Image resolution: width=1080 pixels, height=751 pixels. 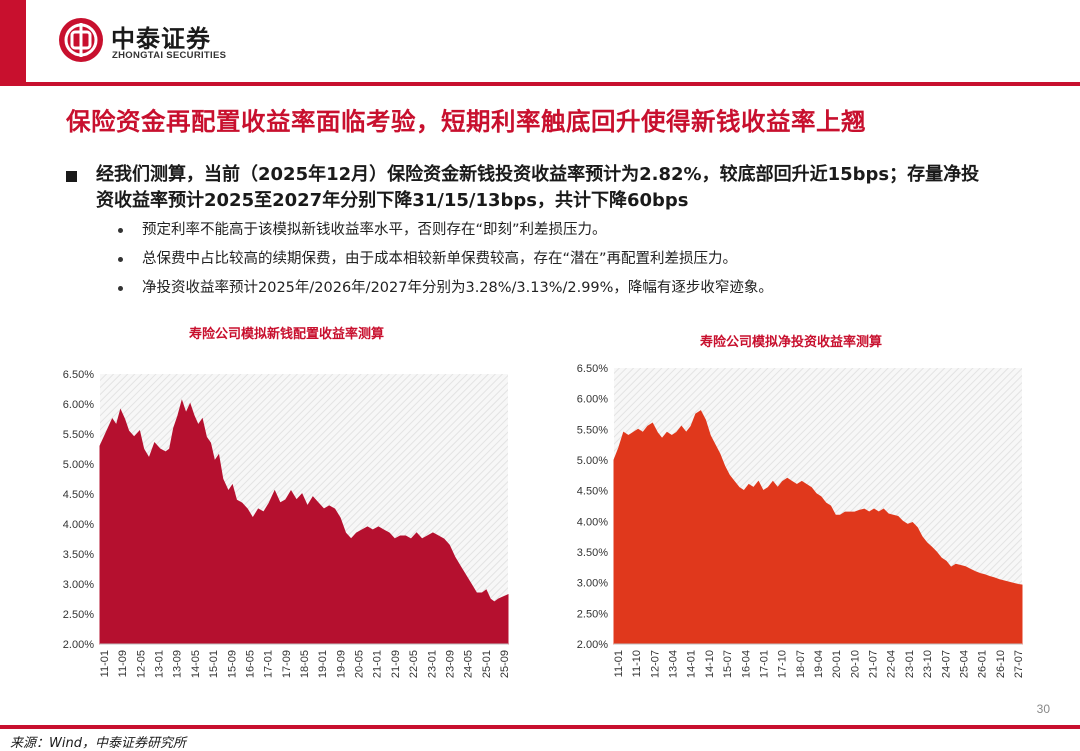 I want to click on x-tick-label: 17-09, so click(x=287, y=664).